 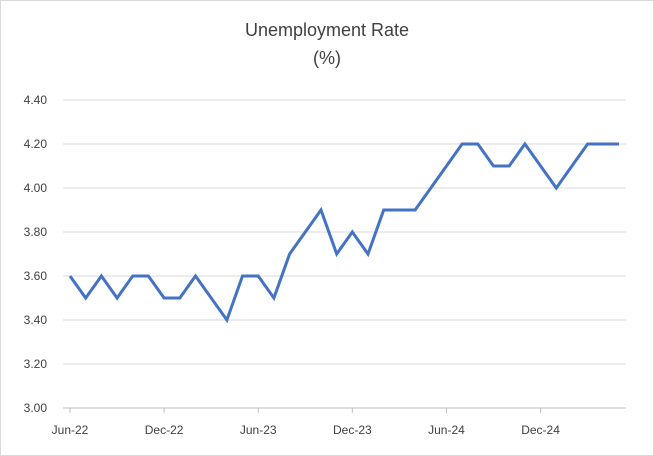 What do you see at coordinates (36, 276) in the screenshot?
I see `y-tick-label: 3.60` at bounding box center [36, 276].